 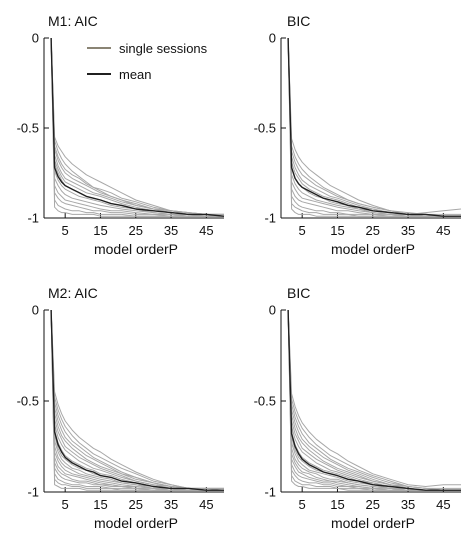 I want to click on m2-bic-series-mean, so click(x=374, y=400).